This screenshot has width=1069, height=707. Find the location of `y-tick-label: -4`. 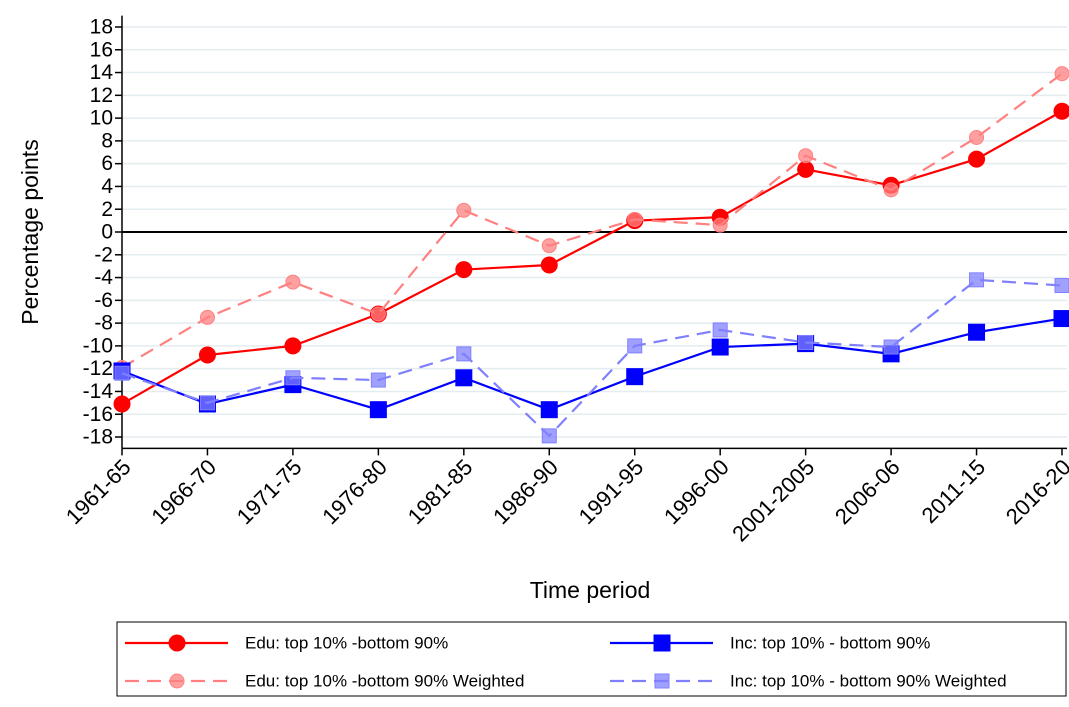

y-tick-label: -4 is located at coordinates (103, 277).